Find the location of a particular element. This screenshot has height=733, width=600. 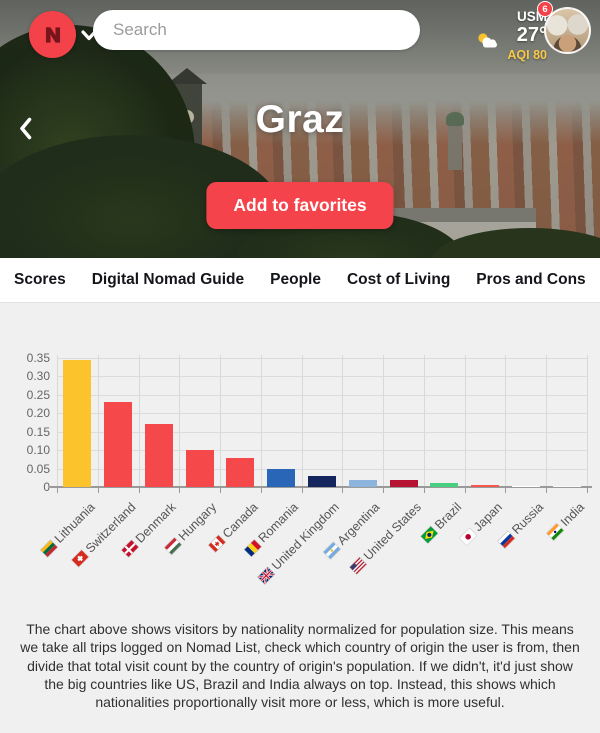

avatar is located at coordinates (567, 30).